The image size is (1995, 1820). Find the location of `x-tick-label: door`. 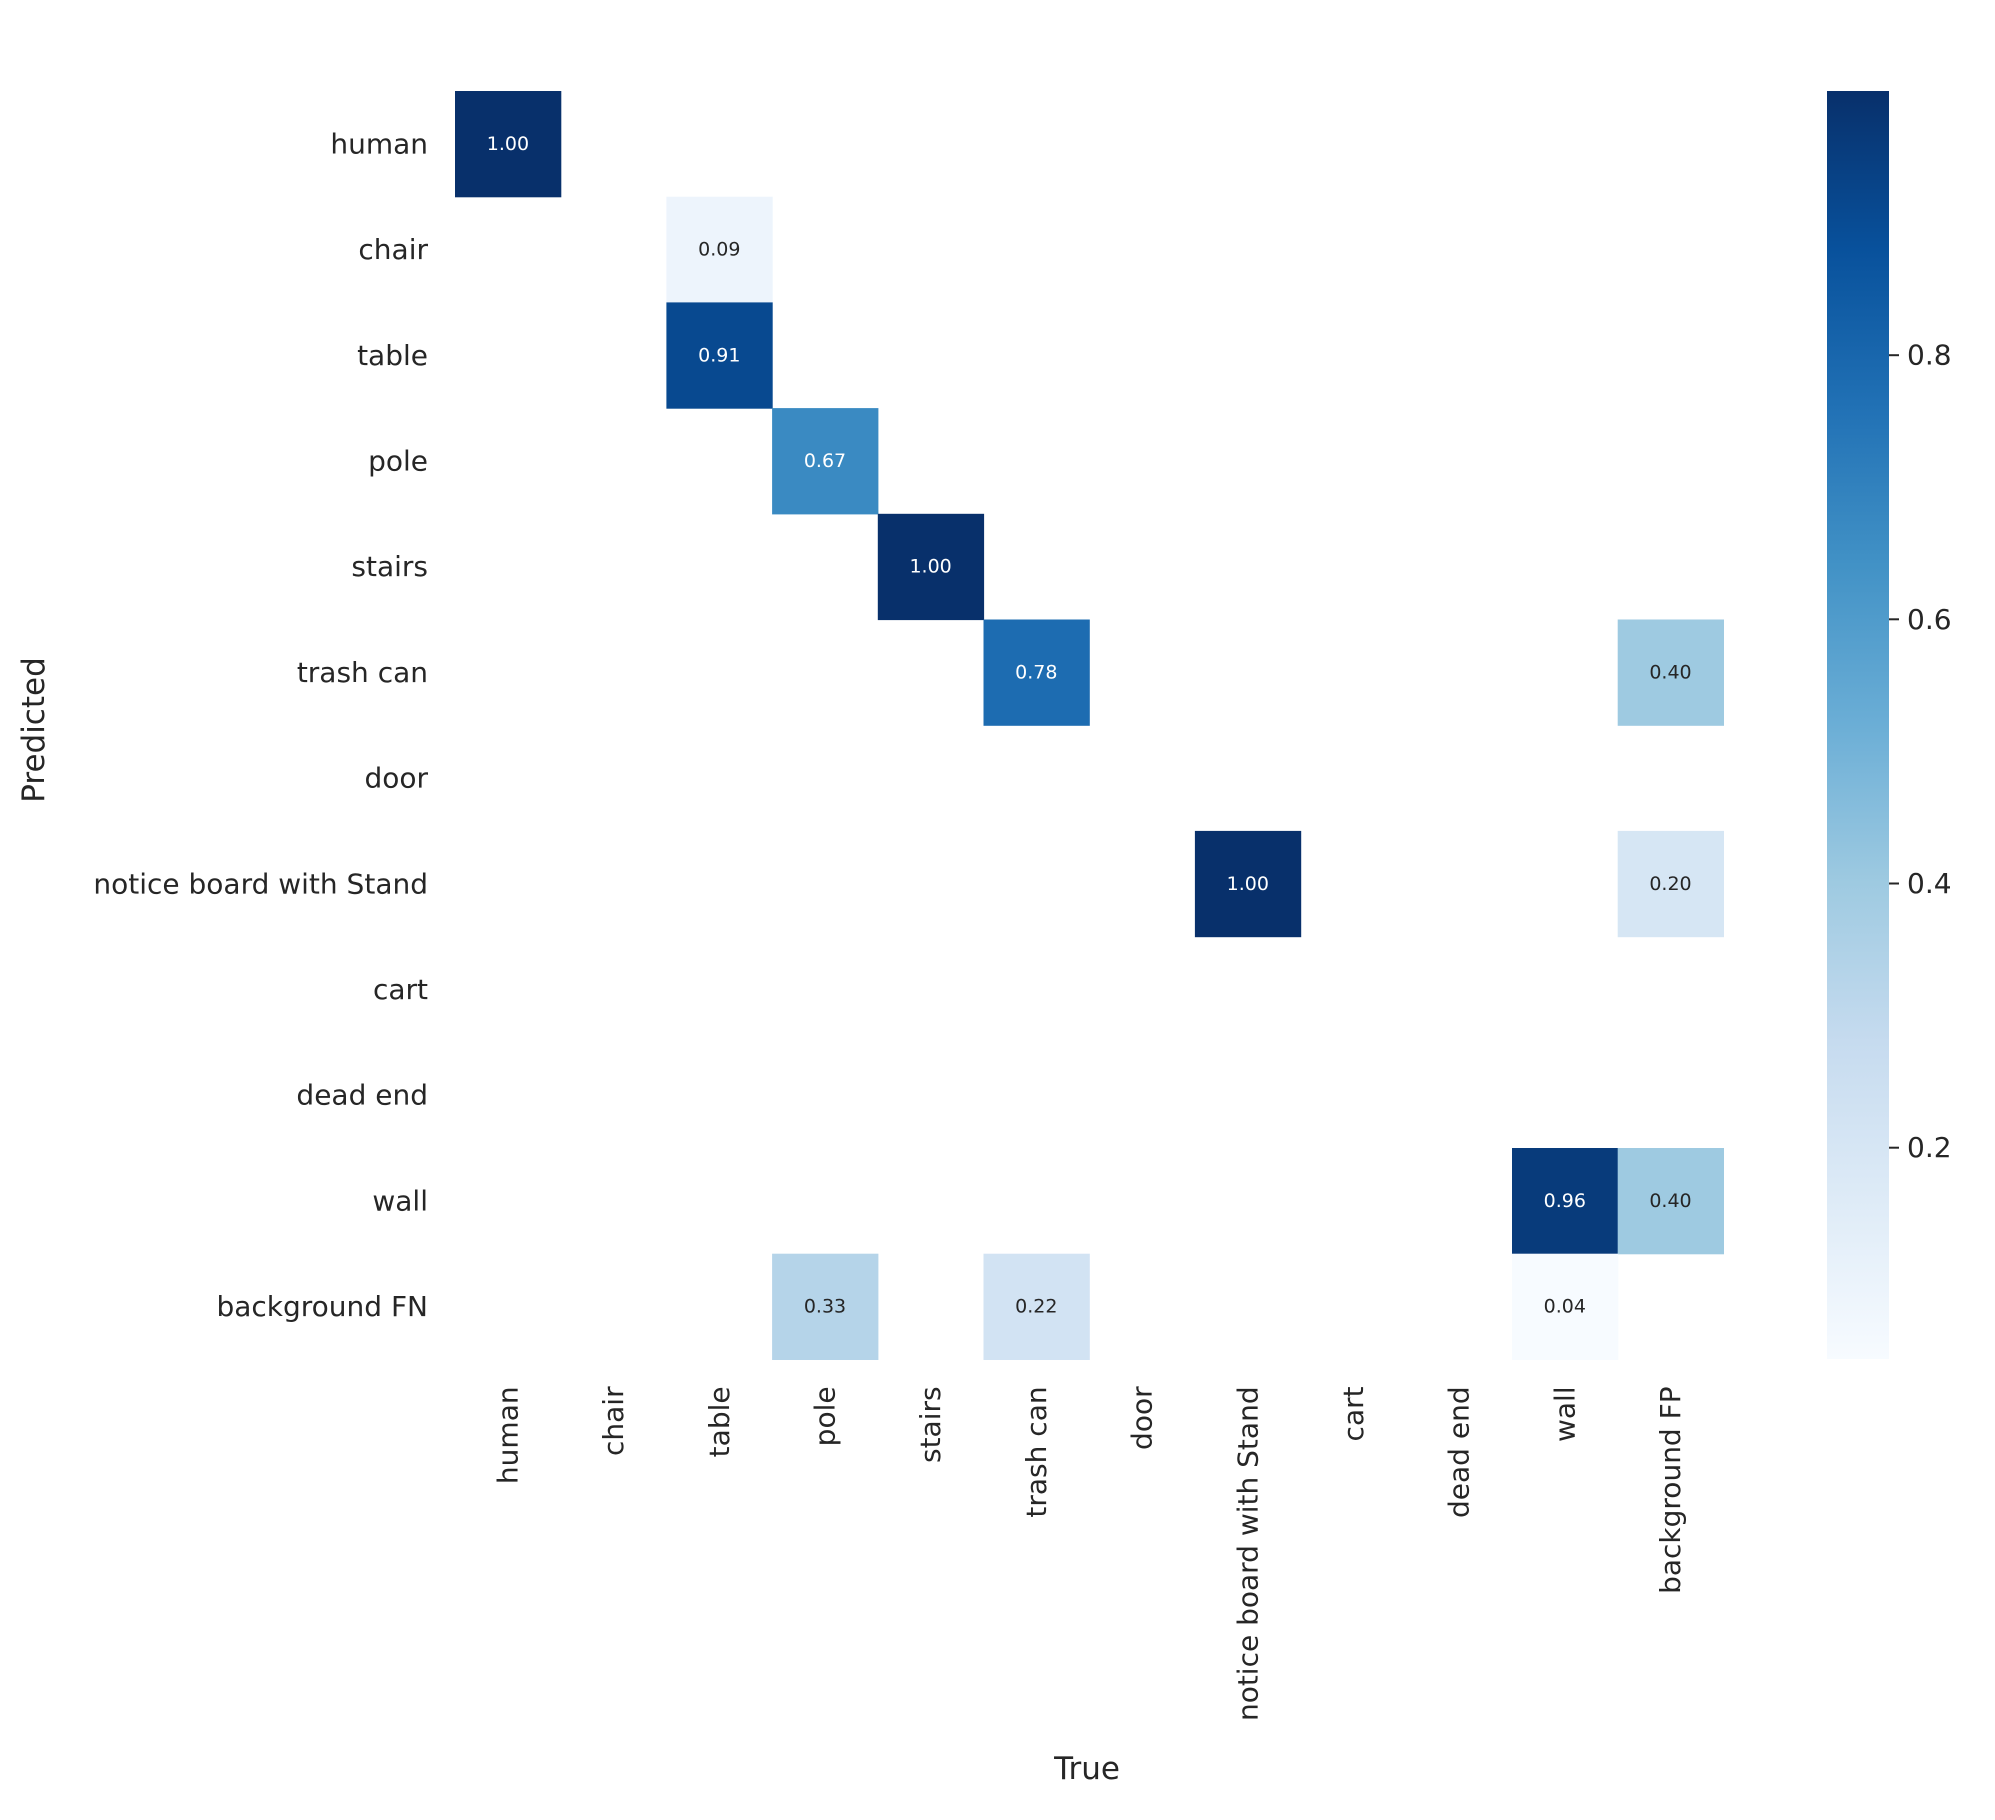

x-tick-label: door is located at coordinates (1142, 1418).